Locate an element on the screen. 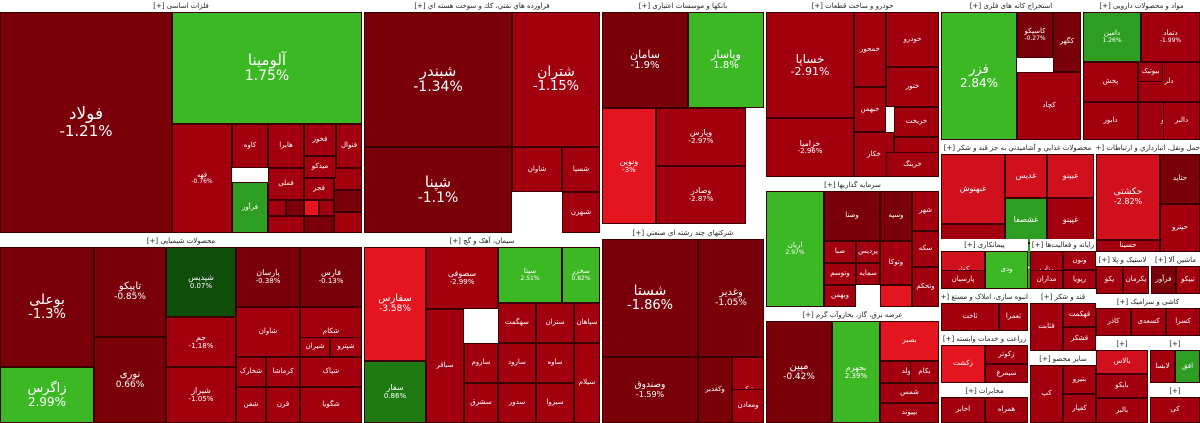 This screenshot has height=423, width=1200. stock-tile: حسینا is located at coordinates (1128, 246).